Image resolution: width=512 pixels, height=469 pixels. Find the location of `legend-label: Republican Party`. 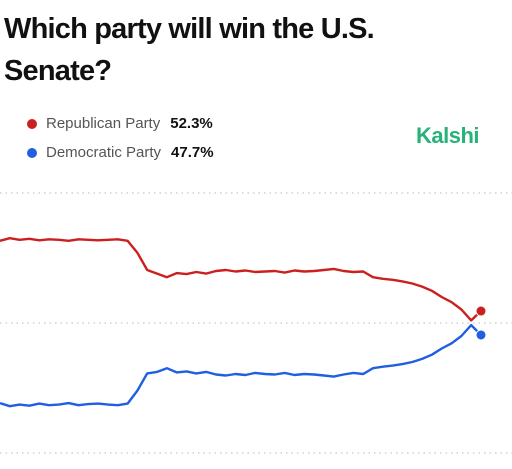

legend-label: Republican Party is located at coordinates (103, 123).